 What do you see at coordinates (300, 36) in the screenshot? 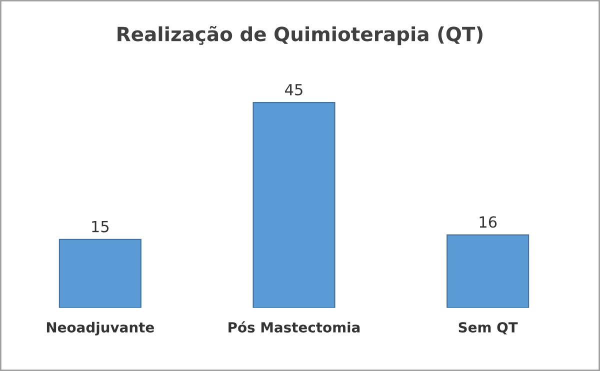
I see `chart-title: Realização de Quimioterapia (QT)` at bounding box center [300, 36].